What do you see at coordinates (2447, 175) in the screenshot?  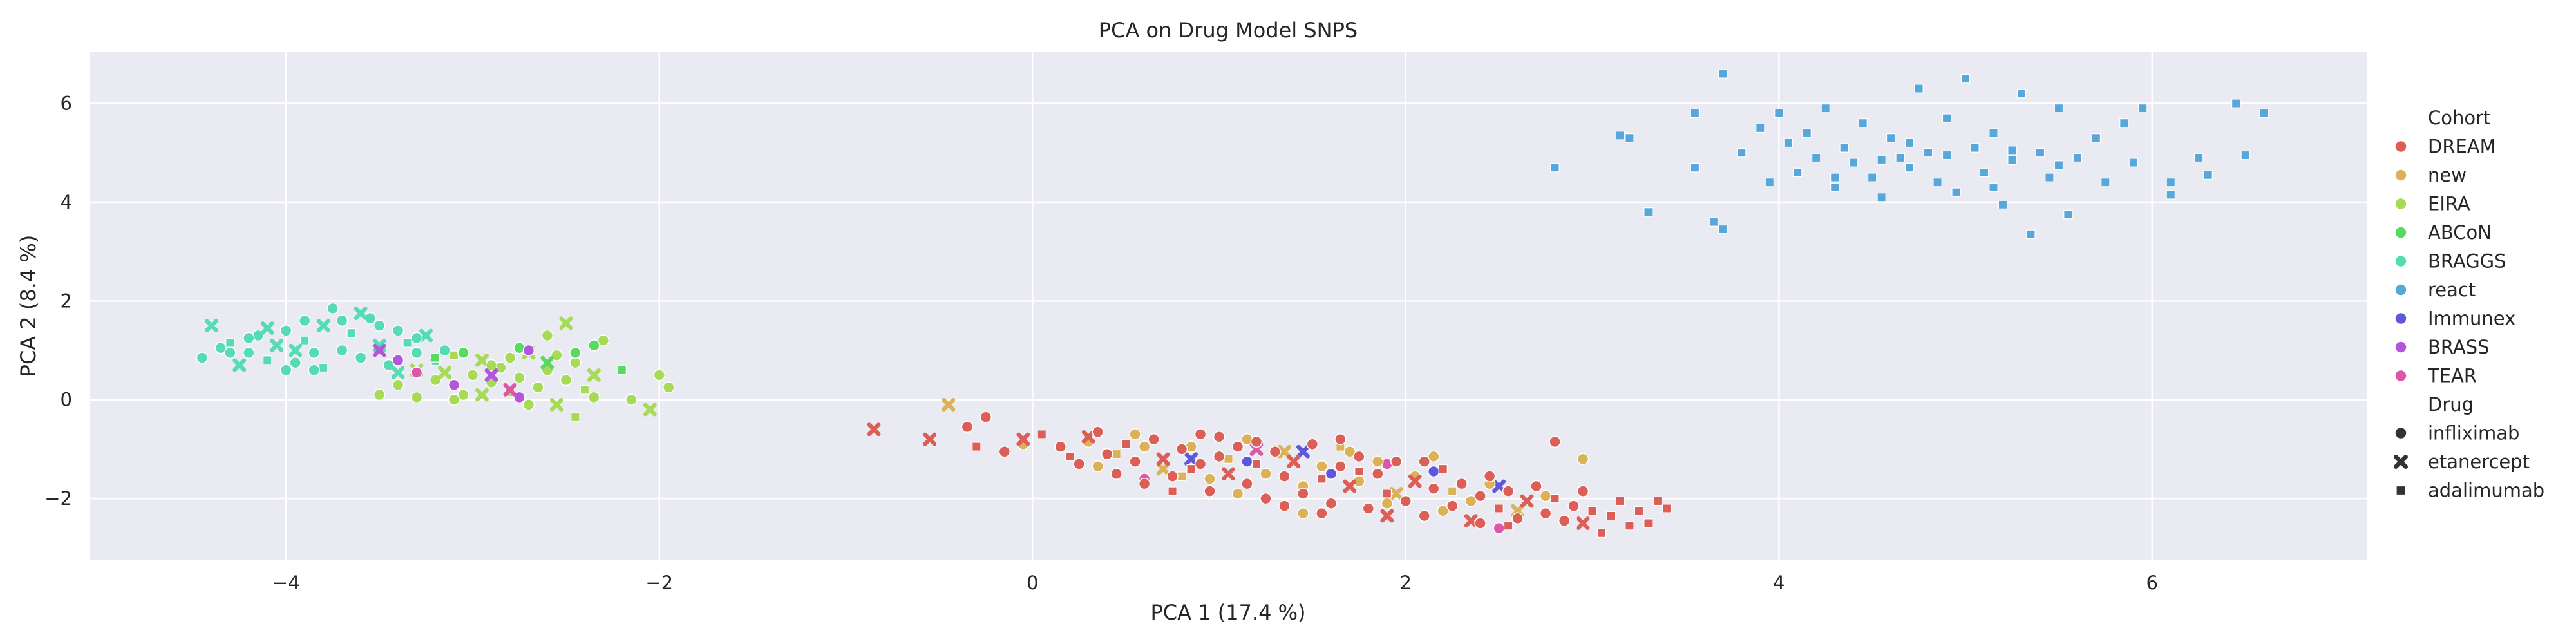 I see `legend-label-new: new` at bounding box center [2447, 175].